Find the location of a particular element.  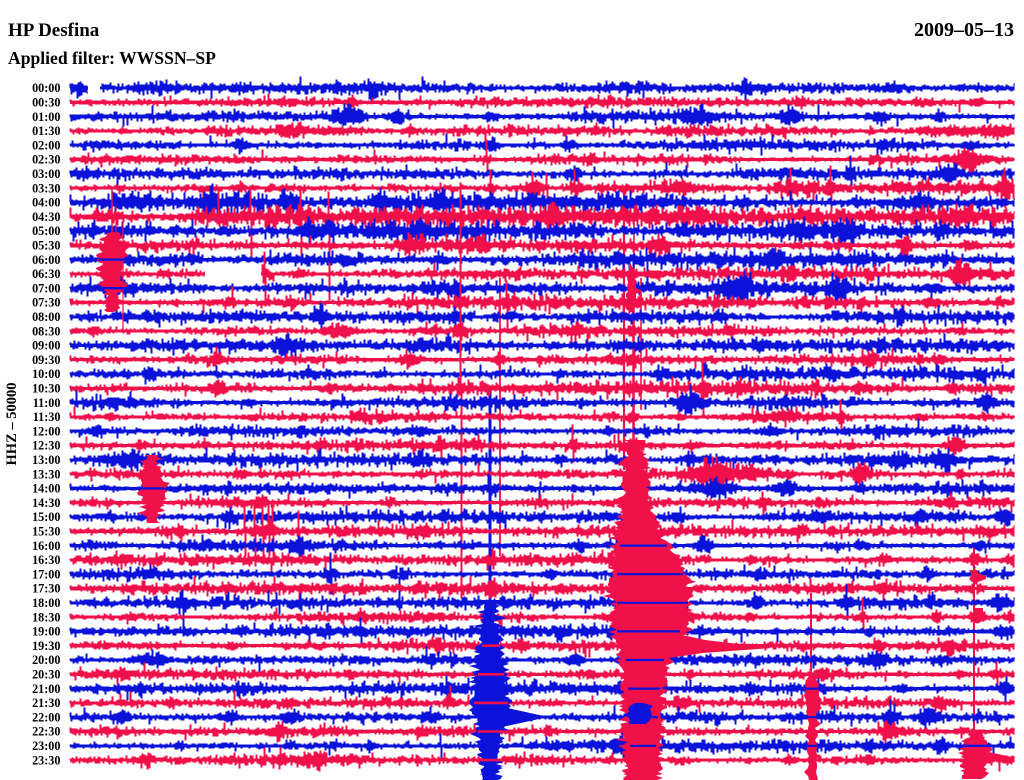

svg-text: HP Desfina is located at coordinates (54, 30).